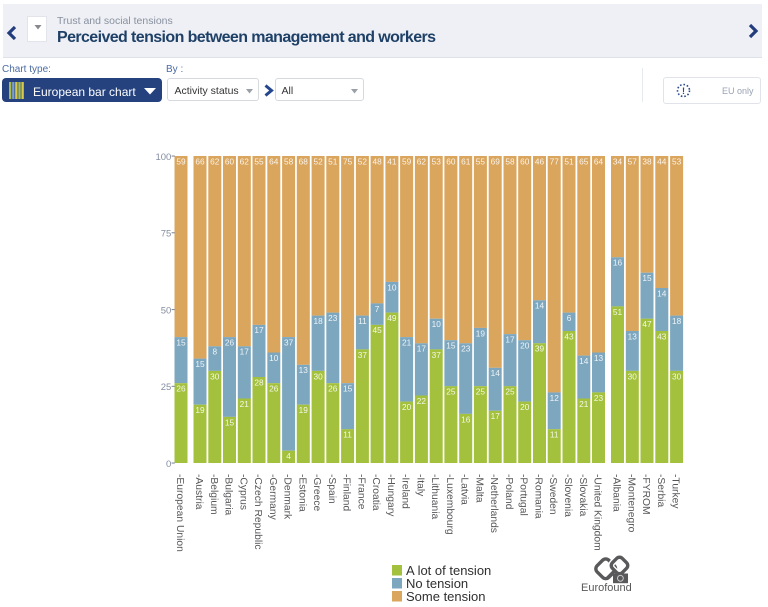  Describe the element at coordinates (584, 161) in the screenshot. I see `svg-text: 65` at that location.